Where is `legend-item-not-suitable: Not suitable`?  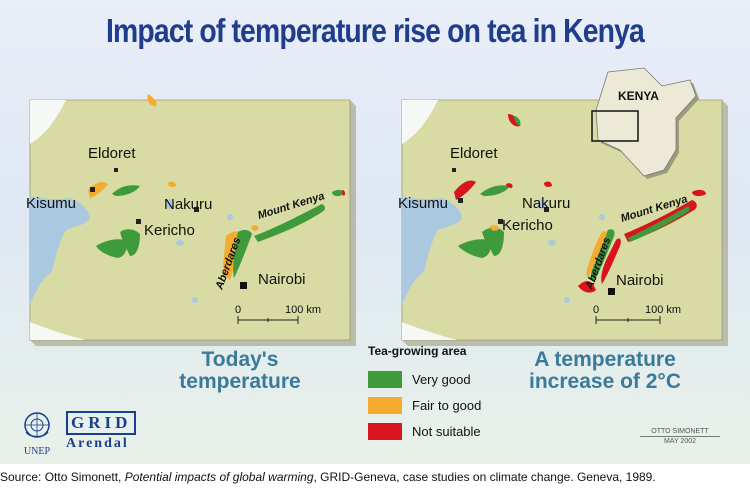
legend-item-not-suitable: Not suitable is located at coordinates (438, 431).